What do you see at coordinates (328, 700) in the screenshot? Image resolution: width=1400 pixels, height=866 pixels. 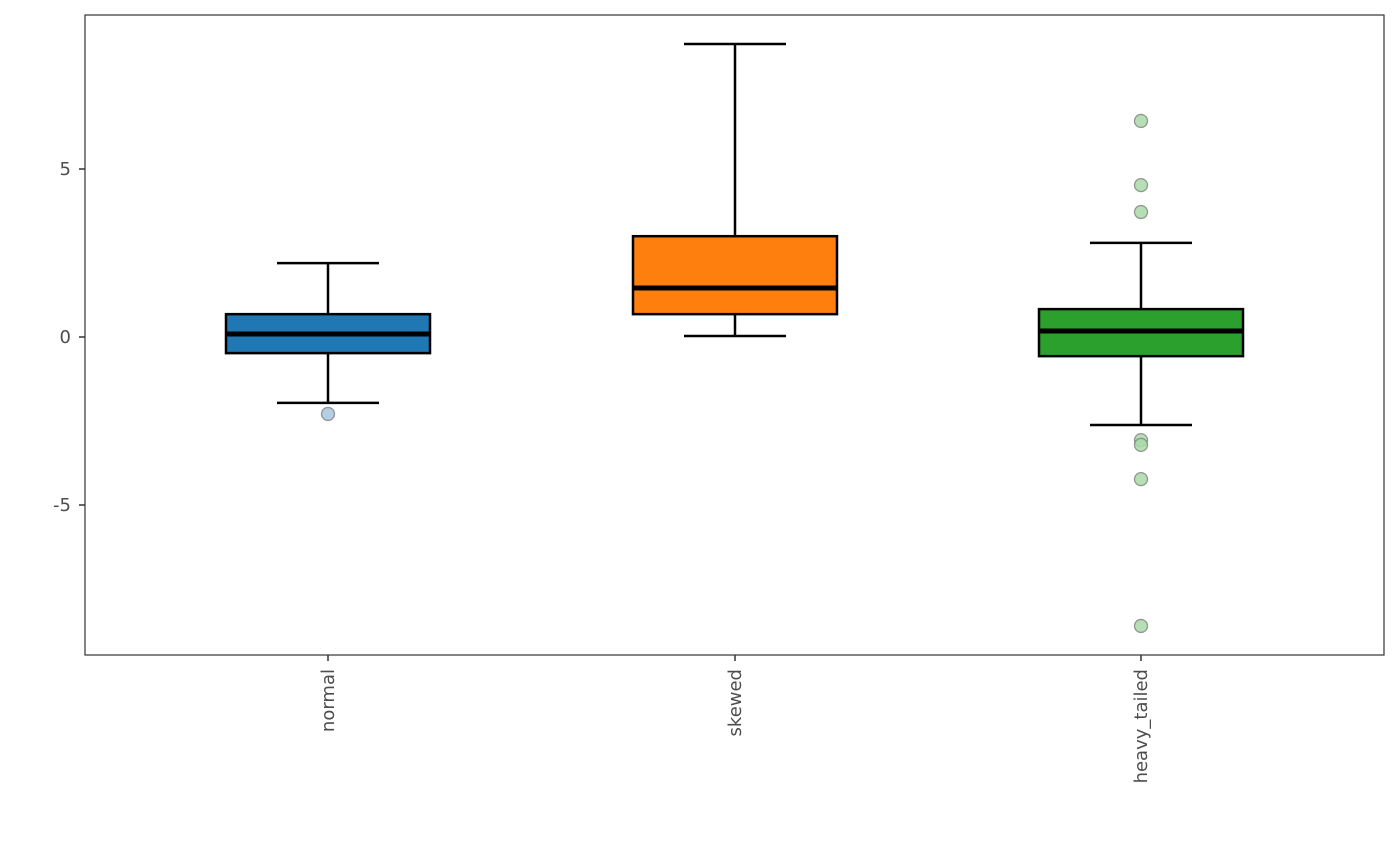 I see `x-tick-label: normal` at bounding box center [328, 700].